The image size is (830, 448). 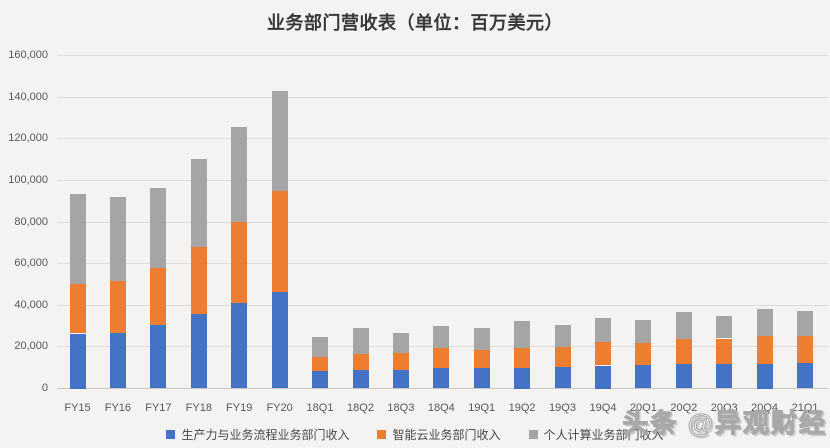 What do you see at coordinates (360, 408) in the screenshot?
I see `x-axis-label: 18Q2` at bounding box center [360, 408].